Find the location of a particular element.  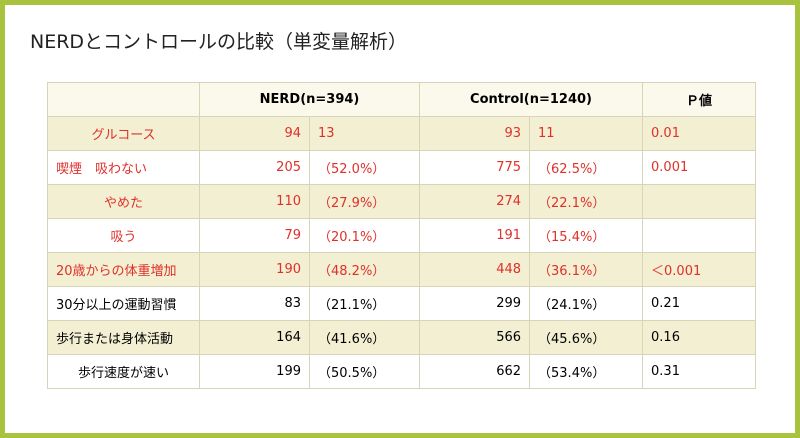

table-cell: 93 is located at coordinates (475, 133).